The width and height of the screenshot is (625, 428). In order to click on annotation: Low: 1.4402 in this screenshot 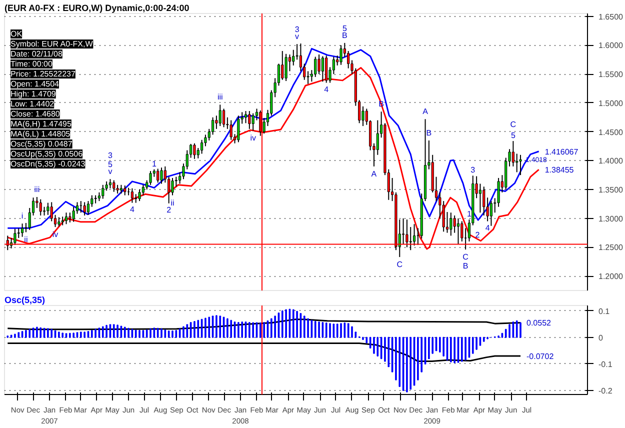, I will do `click(32, 104)`.